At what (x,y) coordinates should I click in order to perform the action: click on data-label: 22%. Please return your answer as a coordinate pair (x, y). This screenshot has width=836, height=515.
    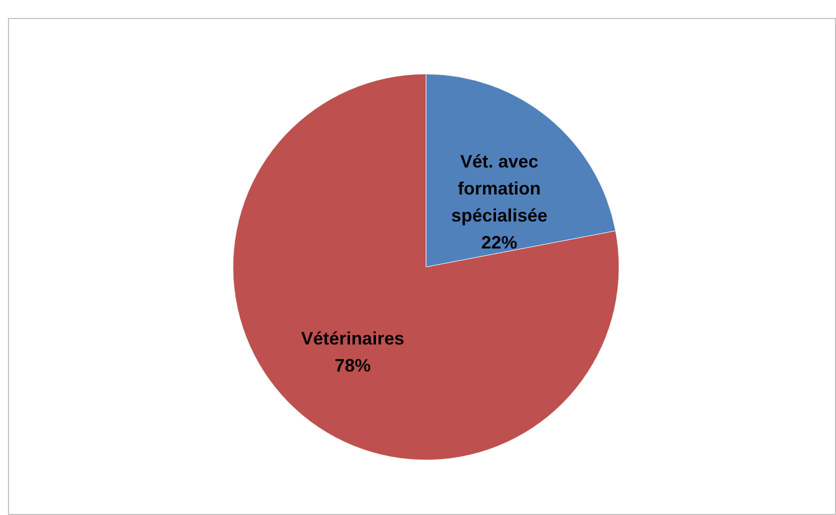
    Looking at the image, I should click on (499, 242).